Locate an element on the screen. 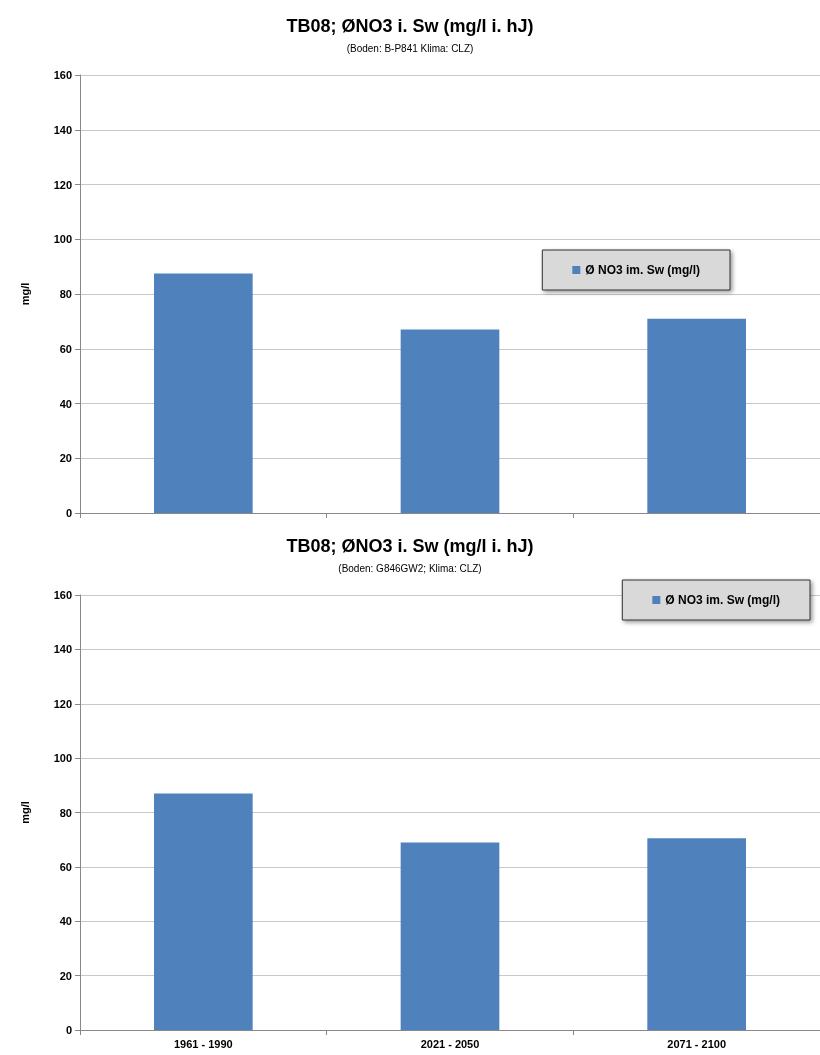 Image resolution: width=820 pixels, height=1055 pixels. chart-subtitle: (Boden: B-P841 Klima: CLZ) is located at coordinates (410, 48).